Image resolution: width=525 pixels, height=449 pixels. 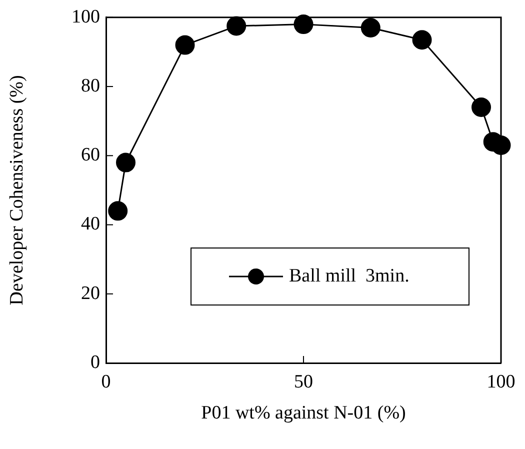 What do you see at coordinates (86, 17) in the screenshot?
I see `y-tick-label: 100` at bounding box center [86, 17].